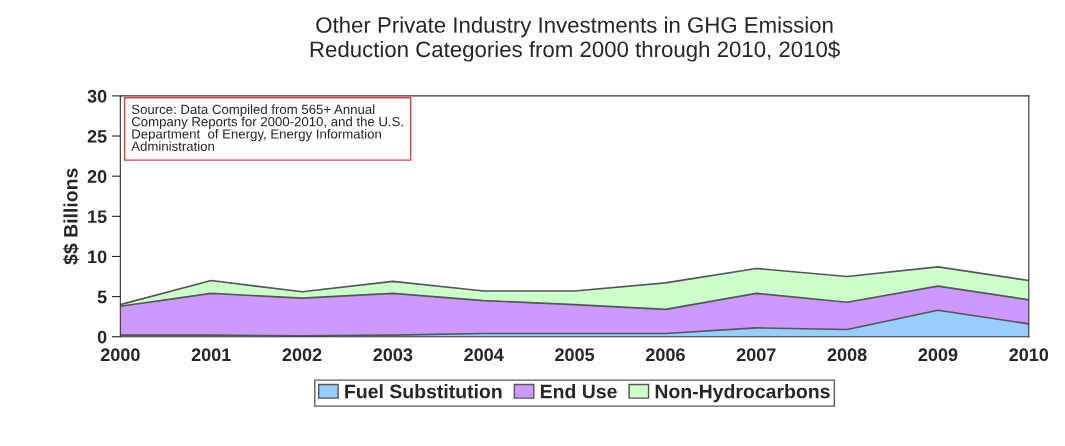  Describe the element at coordinates (97, 257) in the screenshot. I see `y-tick-label: 10` at that location.